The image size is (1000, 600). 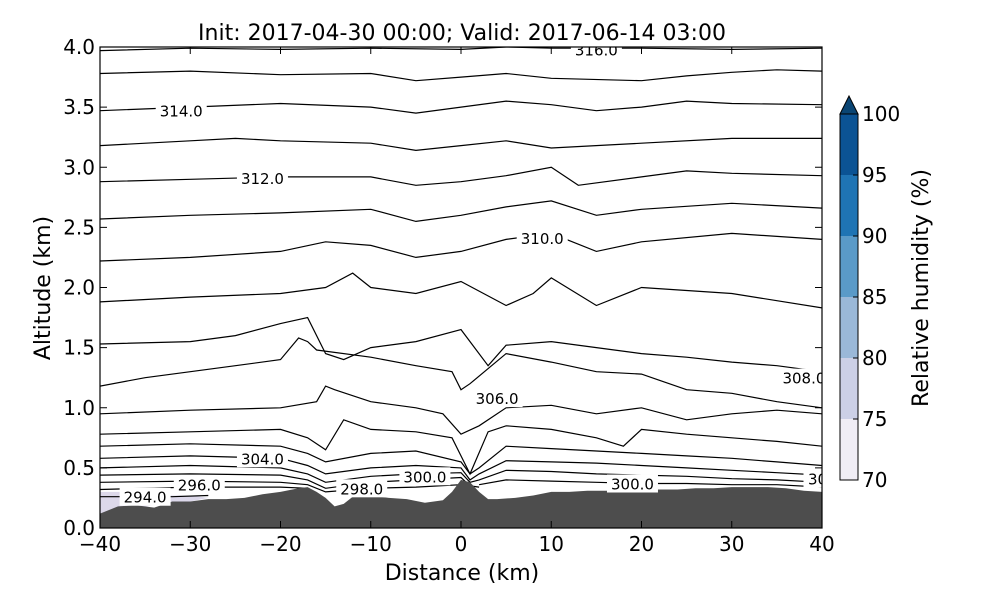 I want to click on contour-label-14: 300.0, so click(x=424, y=477).